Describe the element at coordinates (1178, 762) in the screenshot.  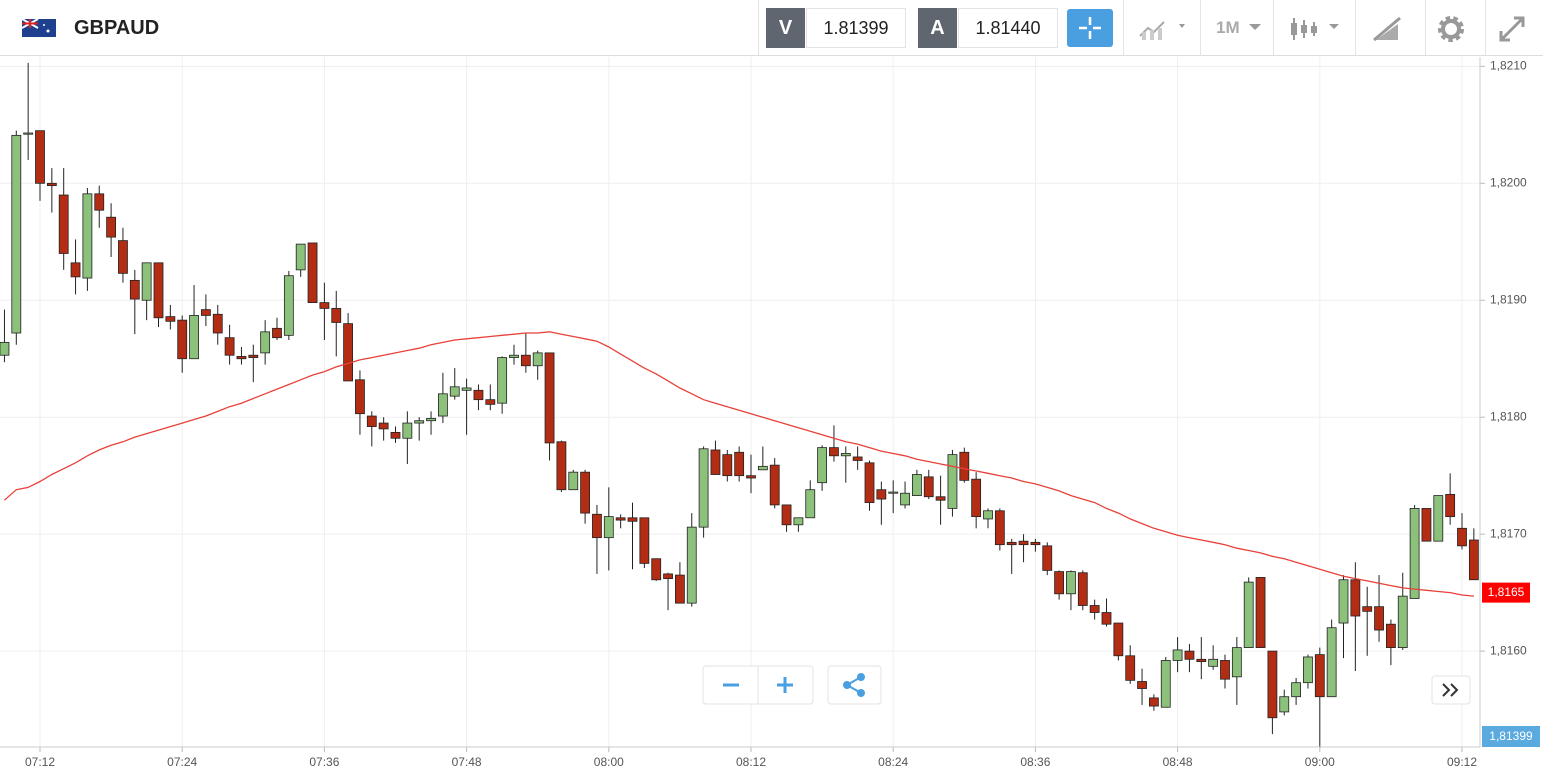
I see `x-tick-label: 08:48` at that location.